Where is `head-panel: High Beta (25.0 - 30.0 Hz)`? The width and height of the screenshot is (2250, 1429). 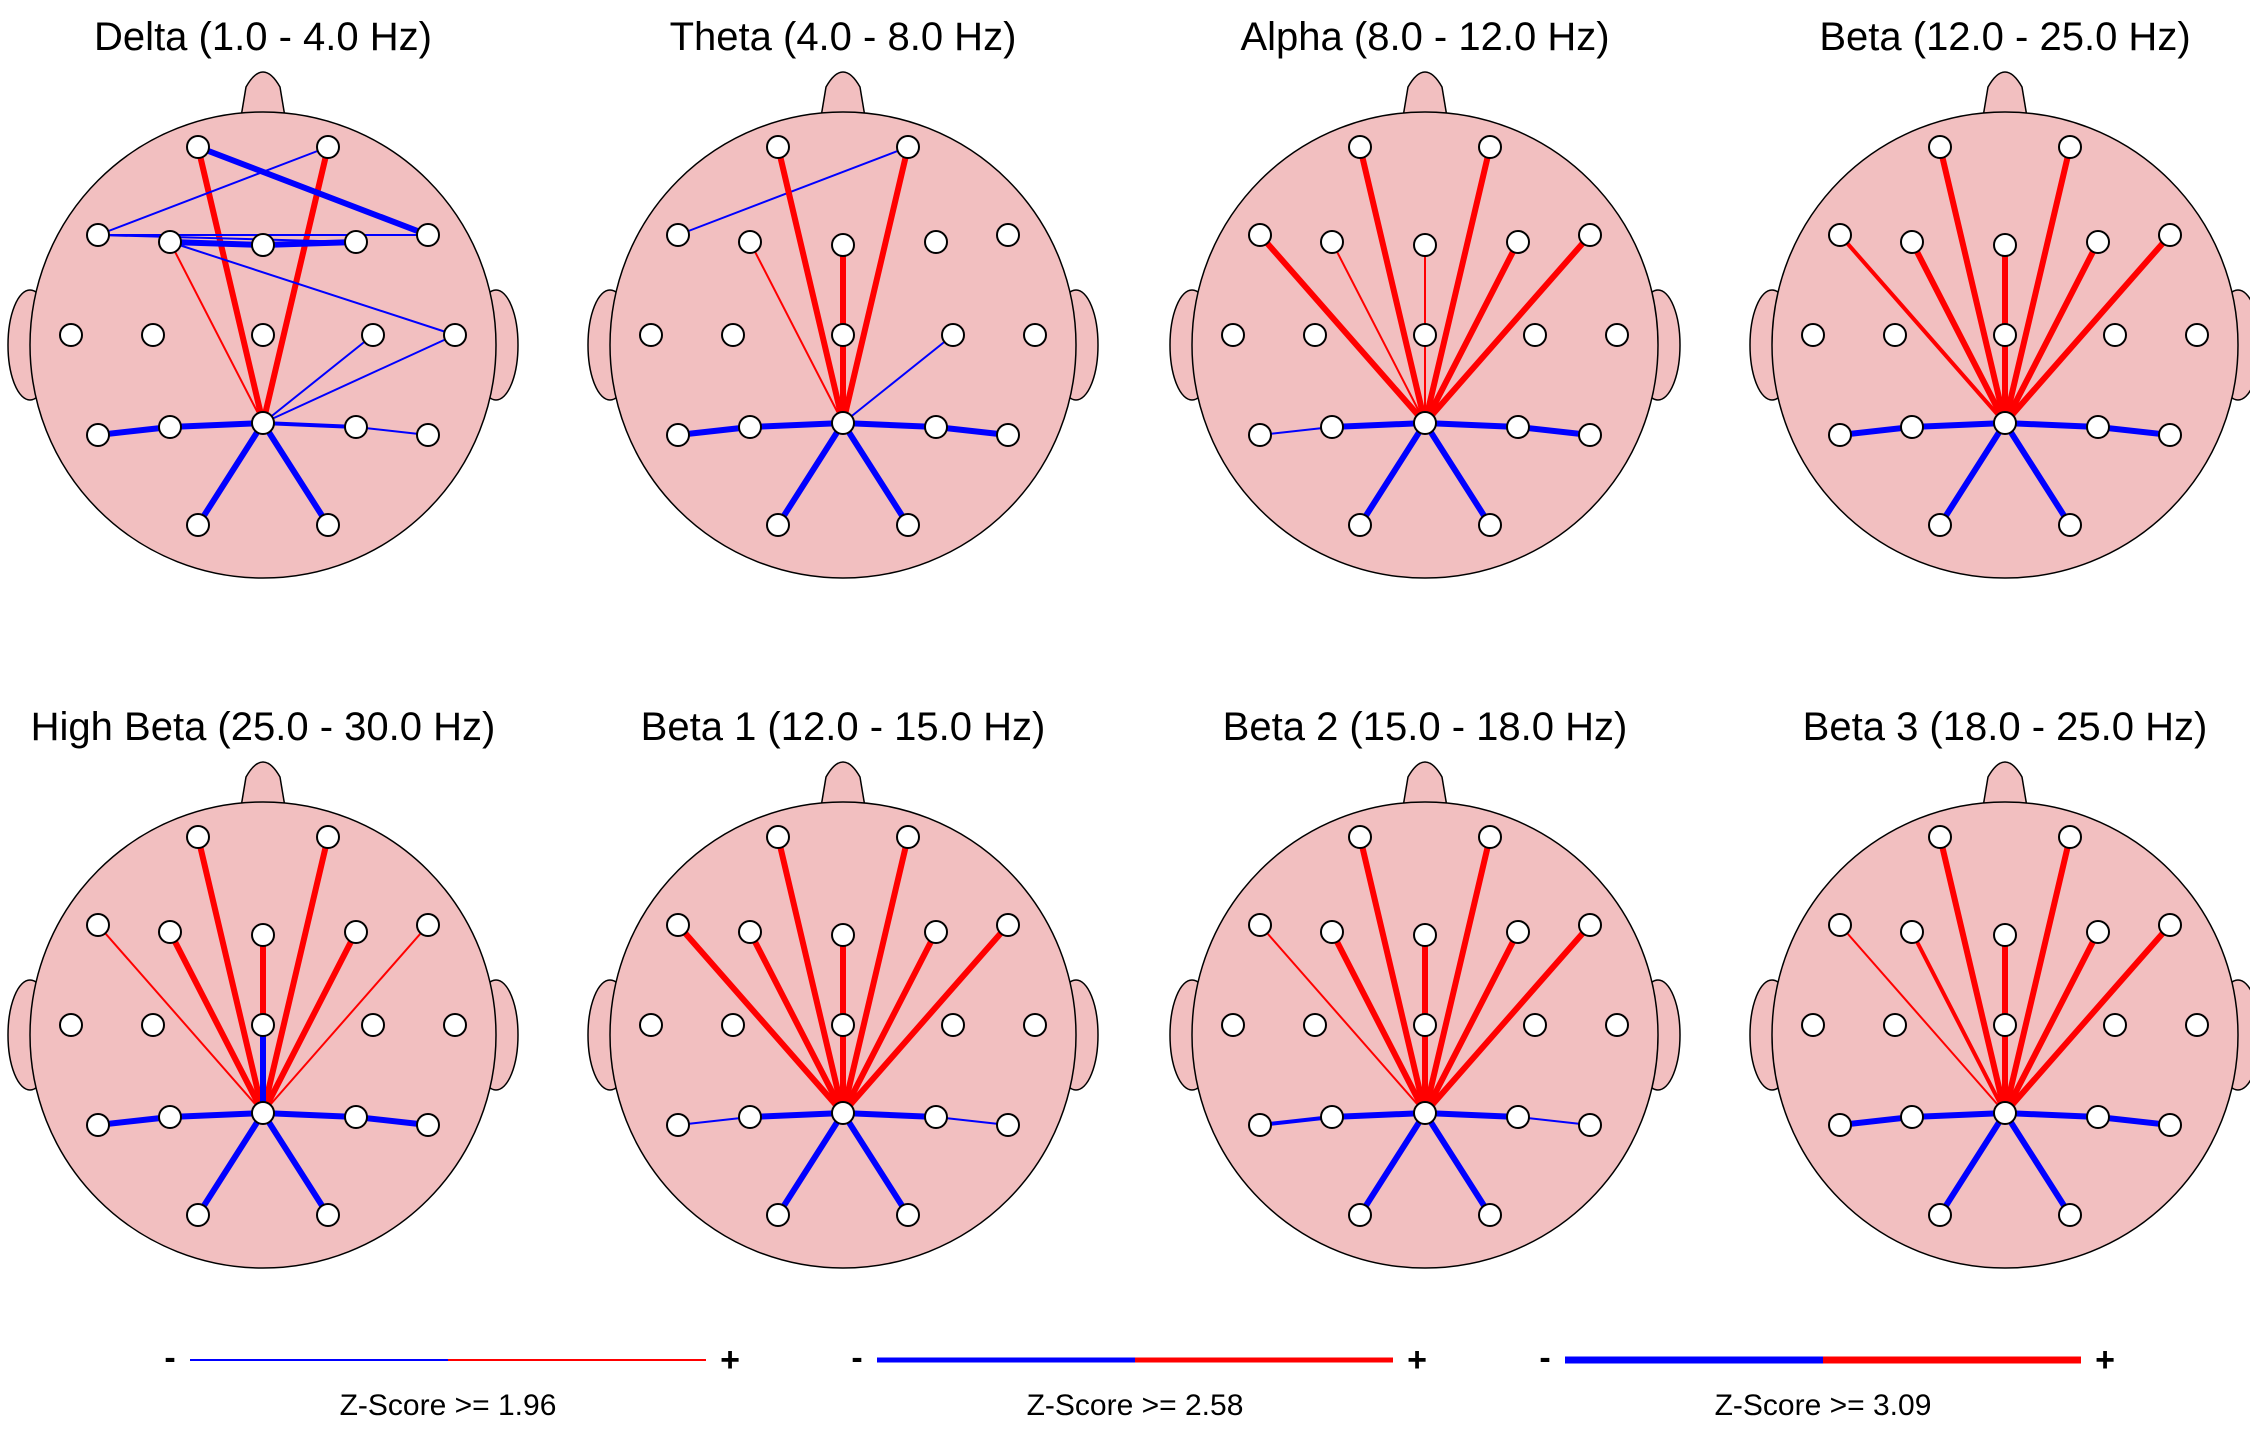 head-panel: High Beta (25.0 - 30.0 Hz) is located at coordinates (263, 987).